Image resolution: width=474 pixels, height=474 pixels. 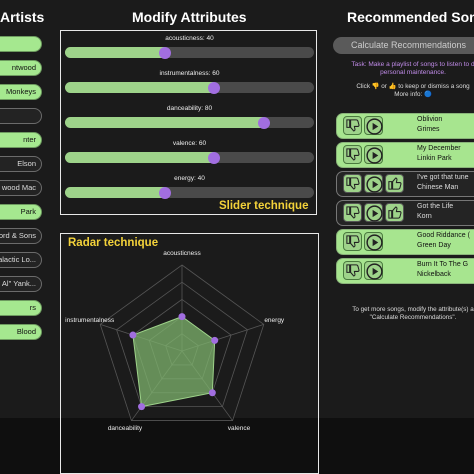 What do you see at coordinates (182, 253) in the screenshot?
I see `radar-axis-label: acousticness` at bounding box center [182, 253].